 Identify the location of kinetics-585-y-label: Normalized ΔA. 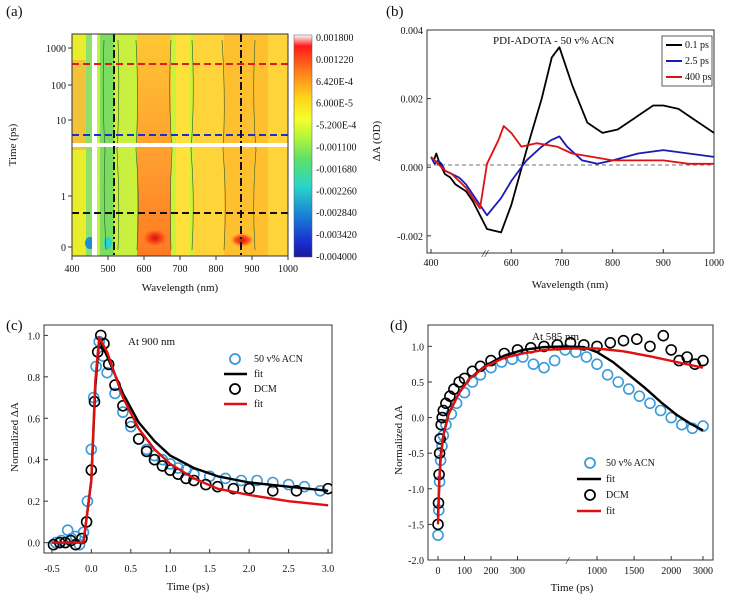
(399, 440).